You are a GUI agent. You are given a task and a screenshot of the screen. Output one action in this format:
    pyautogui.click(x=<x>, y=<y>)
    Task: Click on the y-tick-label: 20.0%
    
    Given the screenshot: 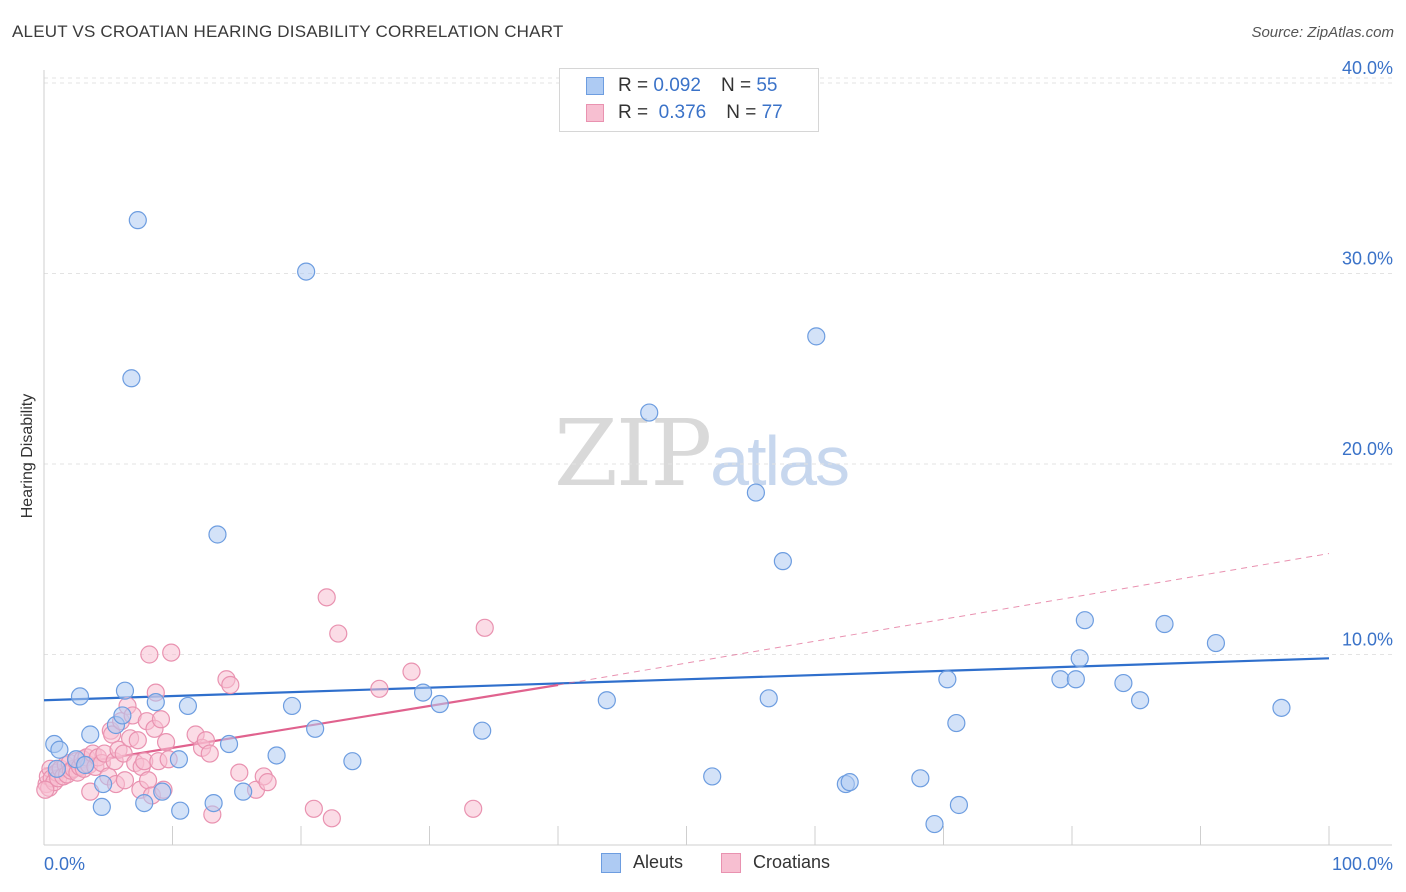 What is the action you would take?
    pyautogui.click(x=1367, y=449)
    